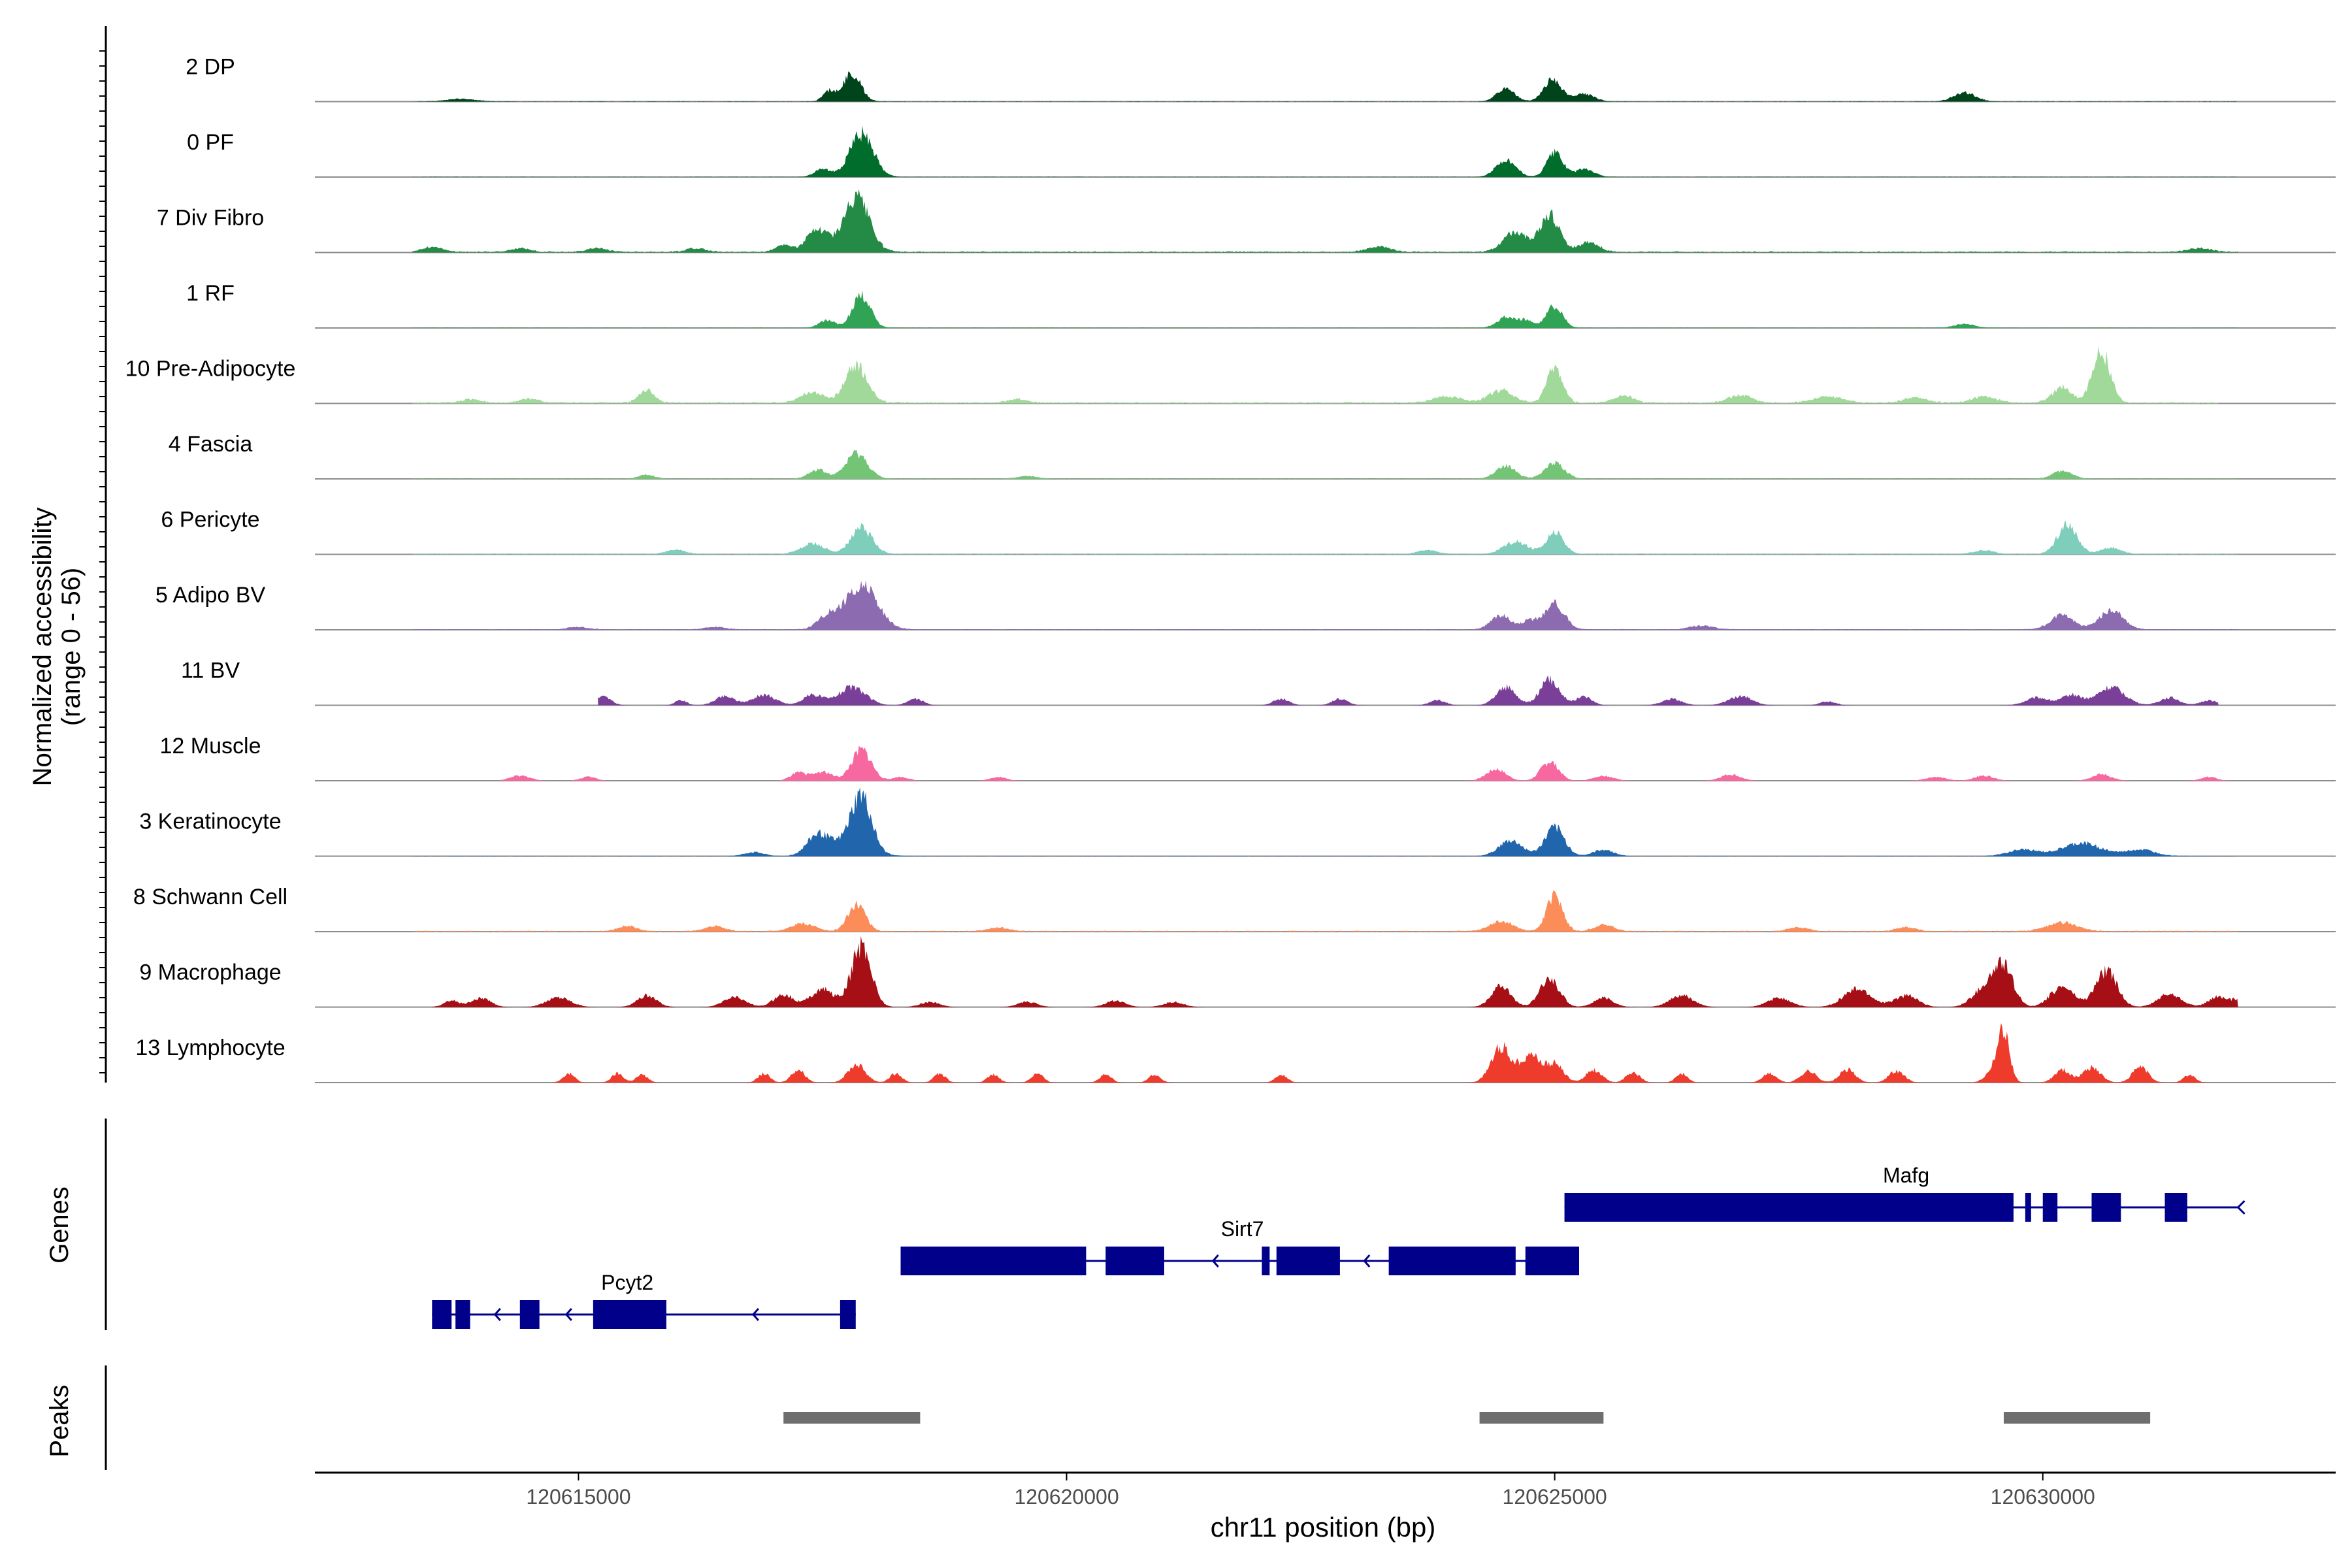 This screenshot has width=2352, height=1568. Describe the element at coordinates (578, 1497) in the screenshot. I see `x-tick-label: 120615000` at that location.